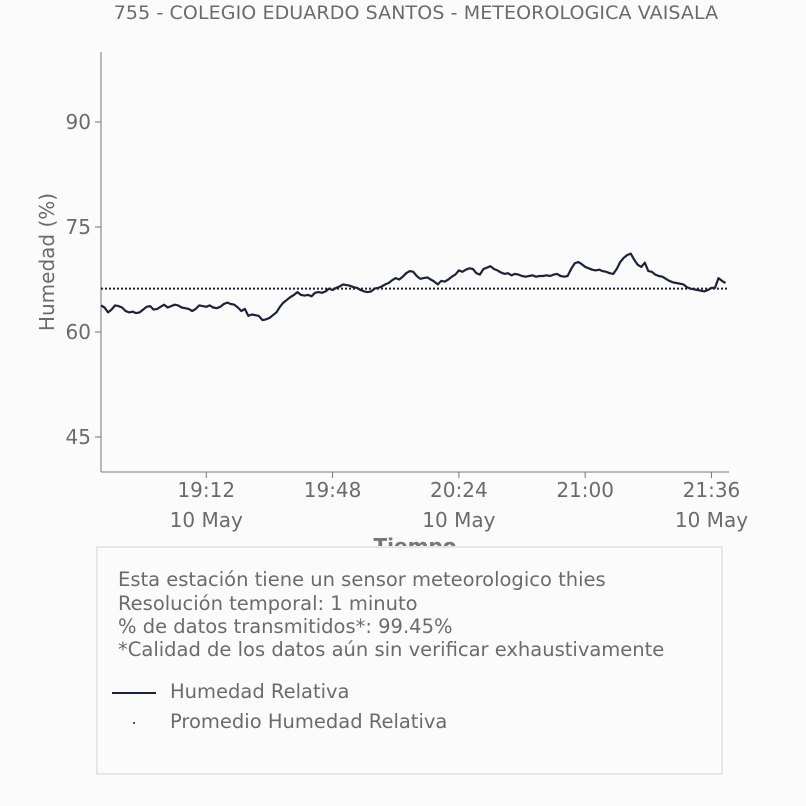  I want to click on legend-line-swatch, so click(134, 693).